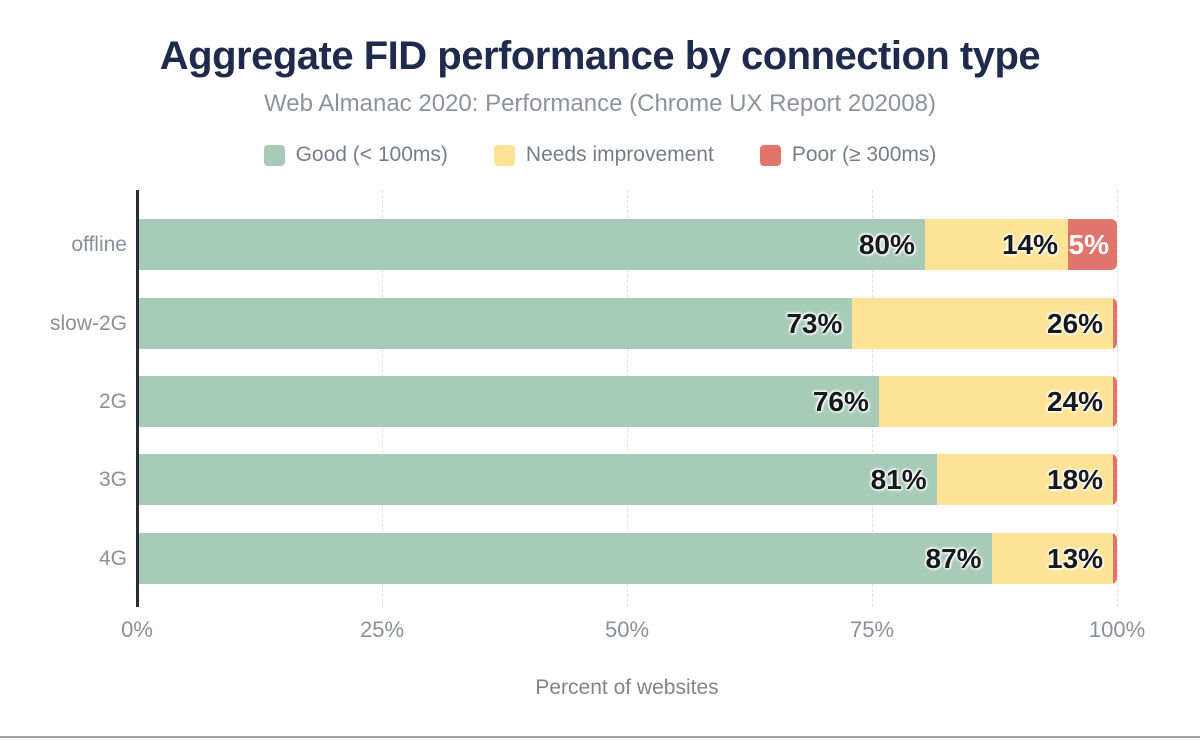 Image resolution: width=1200 pixels, height=742 pixels. What do you see at coordinates (508, 401) in the screenshot?
I see `bar-segment: 76%` at bounding box center [508, 401].